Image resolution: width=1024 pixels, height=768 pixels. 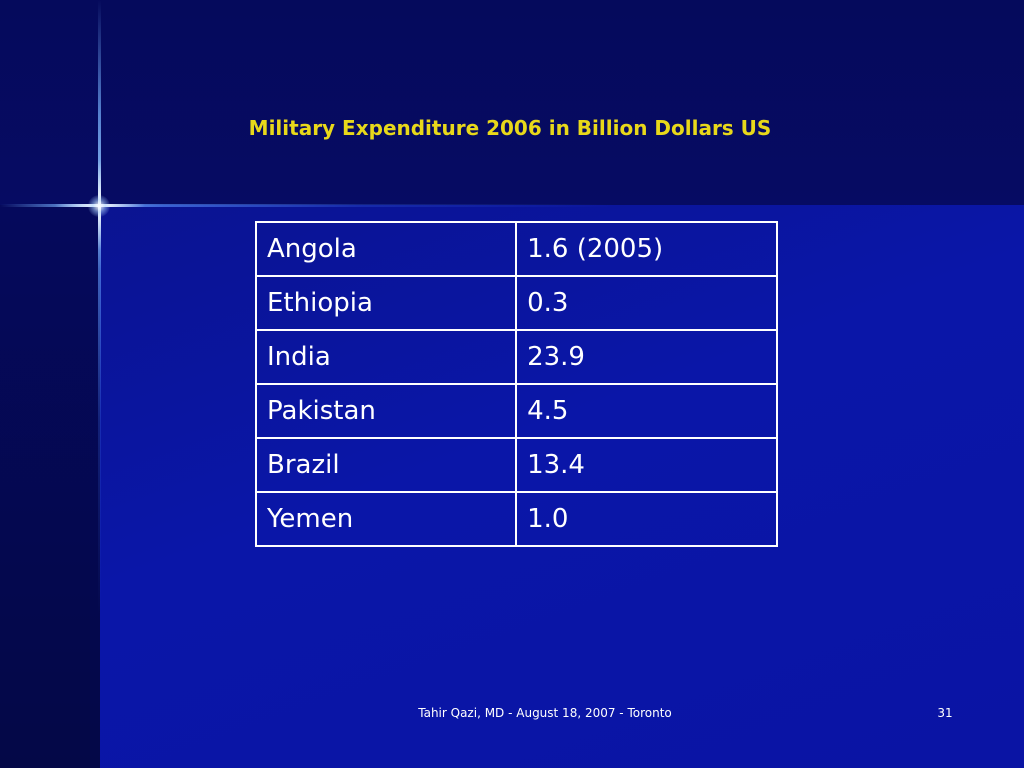 I want to click on table-row: Brazil 13.4, so click(x=516, y=465).